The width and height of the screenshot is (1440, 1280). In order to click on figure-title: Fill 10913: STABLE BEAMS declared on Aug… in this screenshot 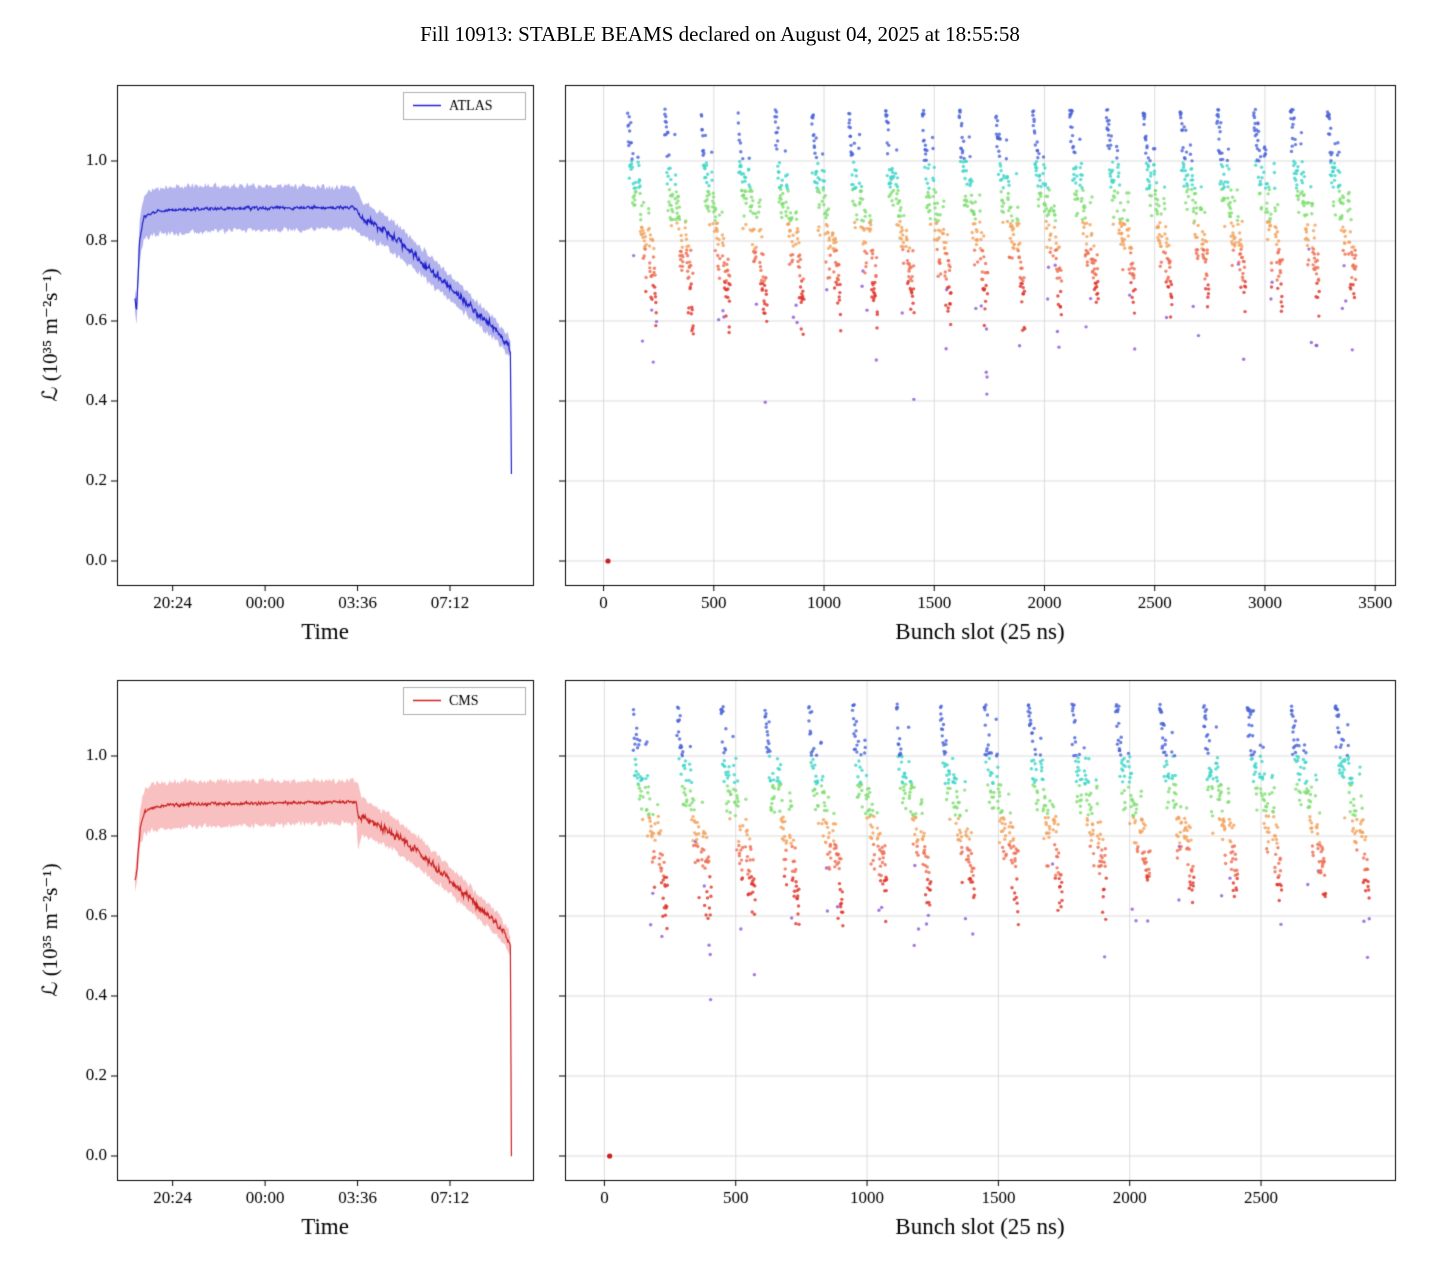, I will do `click(720, 34)`.